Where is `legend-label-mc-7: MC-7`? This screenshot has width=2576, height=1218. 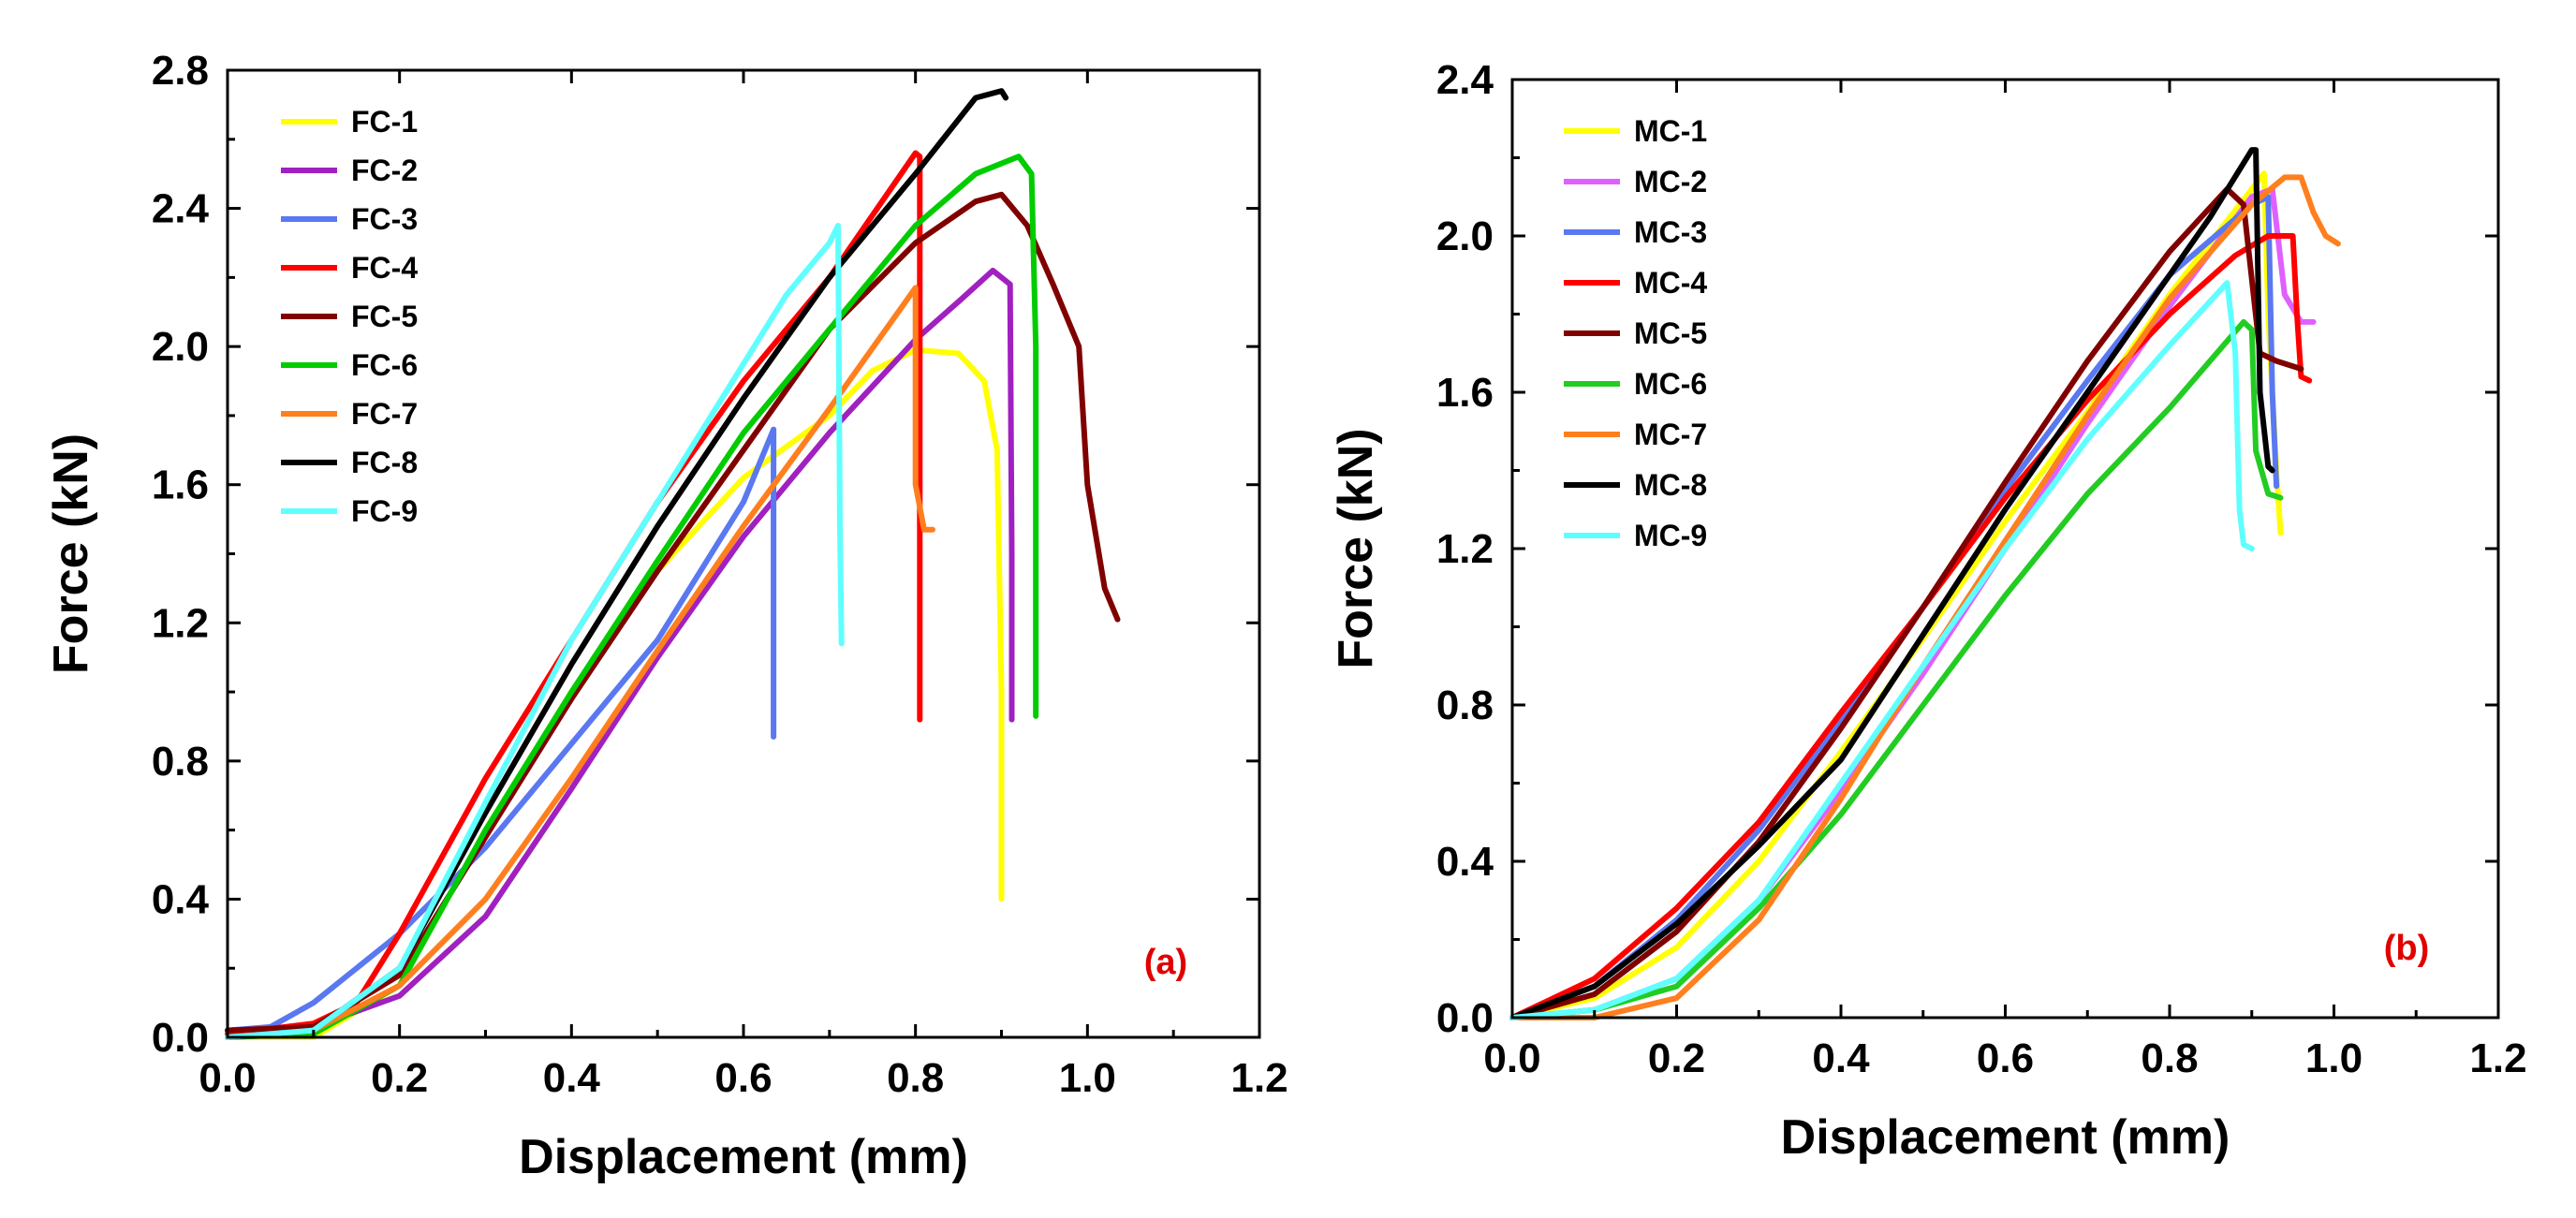
legend-label-mc-7: MC-7 is located at coordinates (1670, 434).